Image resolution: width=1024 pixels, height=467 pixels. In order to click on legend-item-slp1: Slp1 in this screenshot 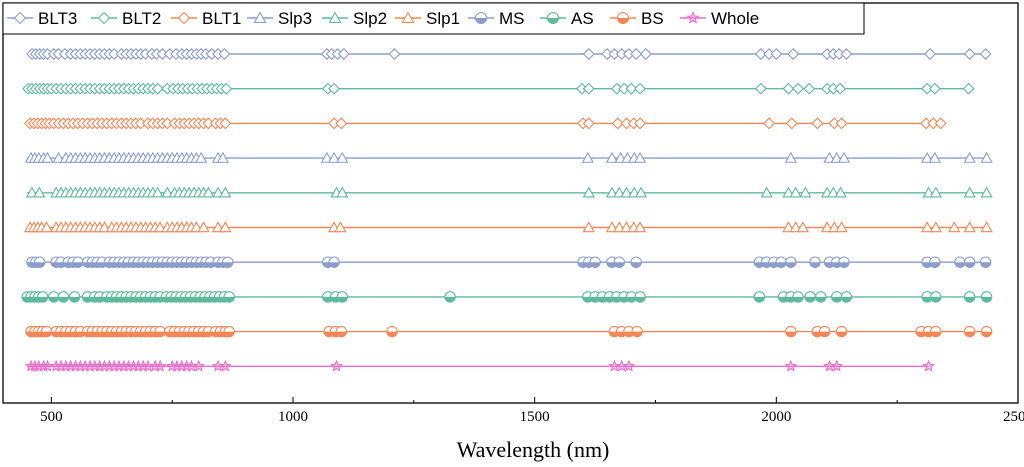, I will do `click(427, 18)`.